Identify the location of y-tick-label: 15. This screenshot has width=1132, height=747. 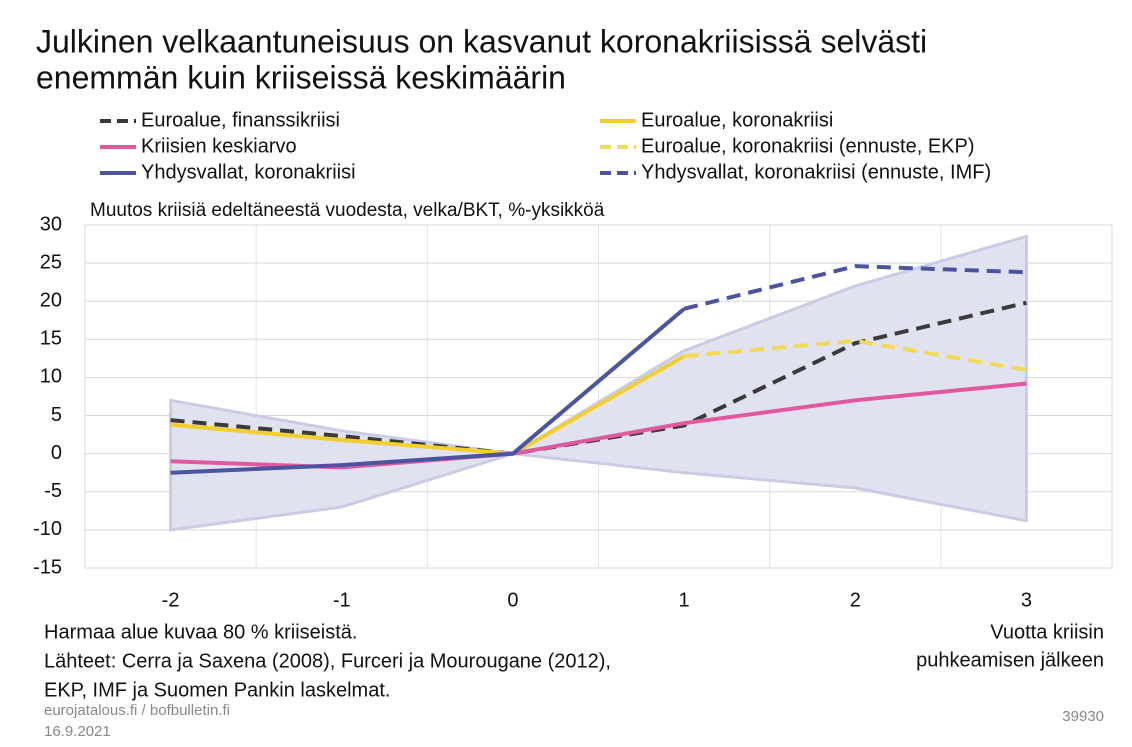
(51, 339).